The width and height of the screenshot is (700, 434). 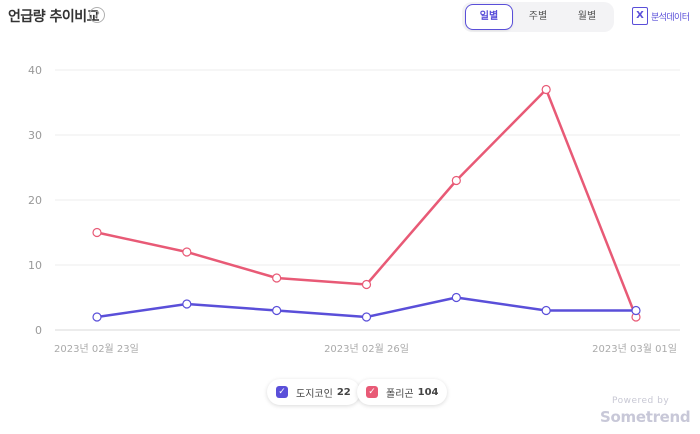 What do you see at coordinates (96, 349) in the screenshot?
I see `x-tick-label: 2023년 02월 23일` at bounding box center [96, 349].